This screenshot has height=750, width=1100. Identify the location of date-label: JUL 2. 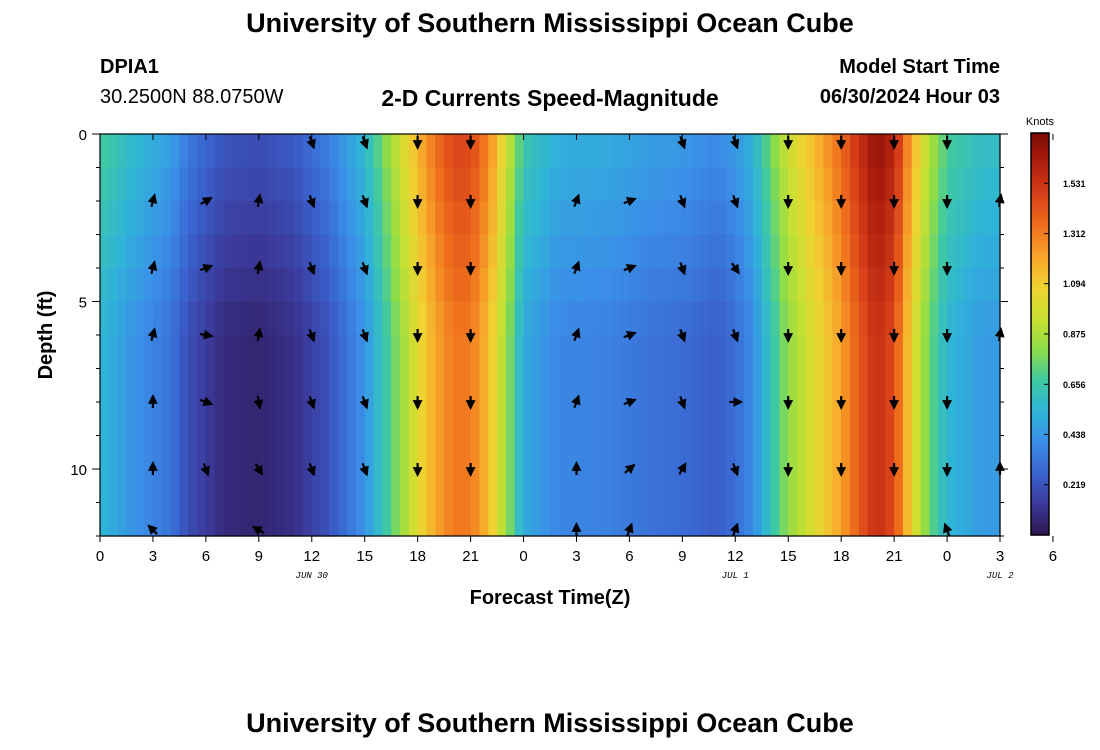
(1000, 576).